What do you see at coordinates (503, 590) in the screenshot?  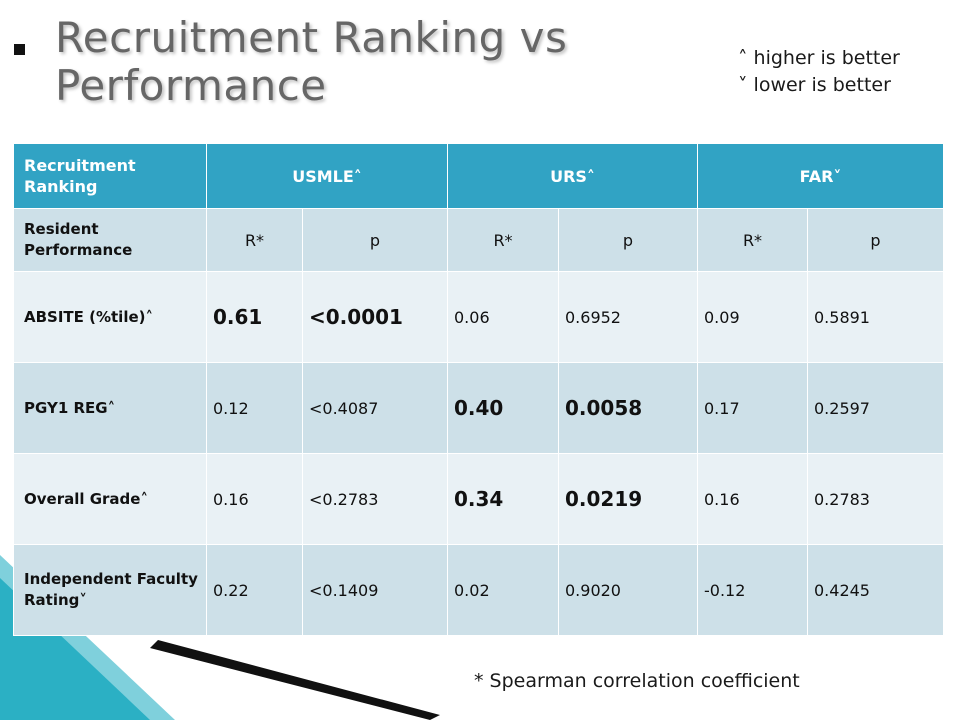 I see `table-cell: 0.02` at bounding box center [503, 590].